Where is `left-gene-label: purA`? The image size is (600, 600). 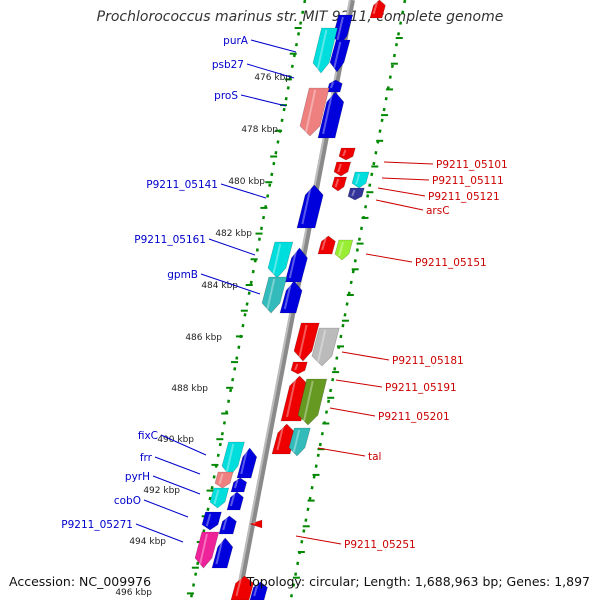
left-gene-label: purA is located at coordinates (236, 41).